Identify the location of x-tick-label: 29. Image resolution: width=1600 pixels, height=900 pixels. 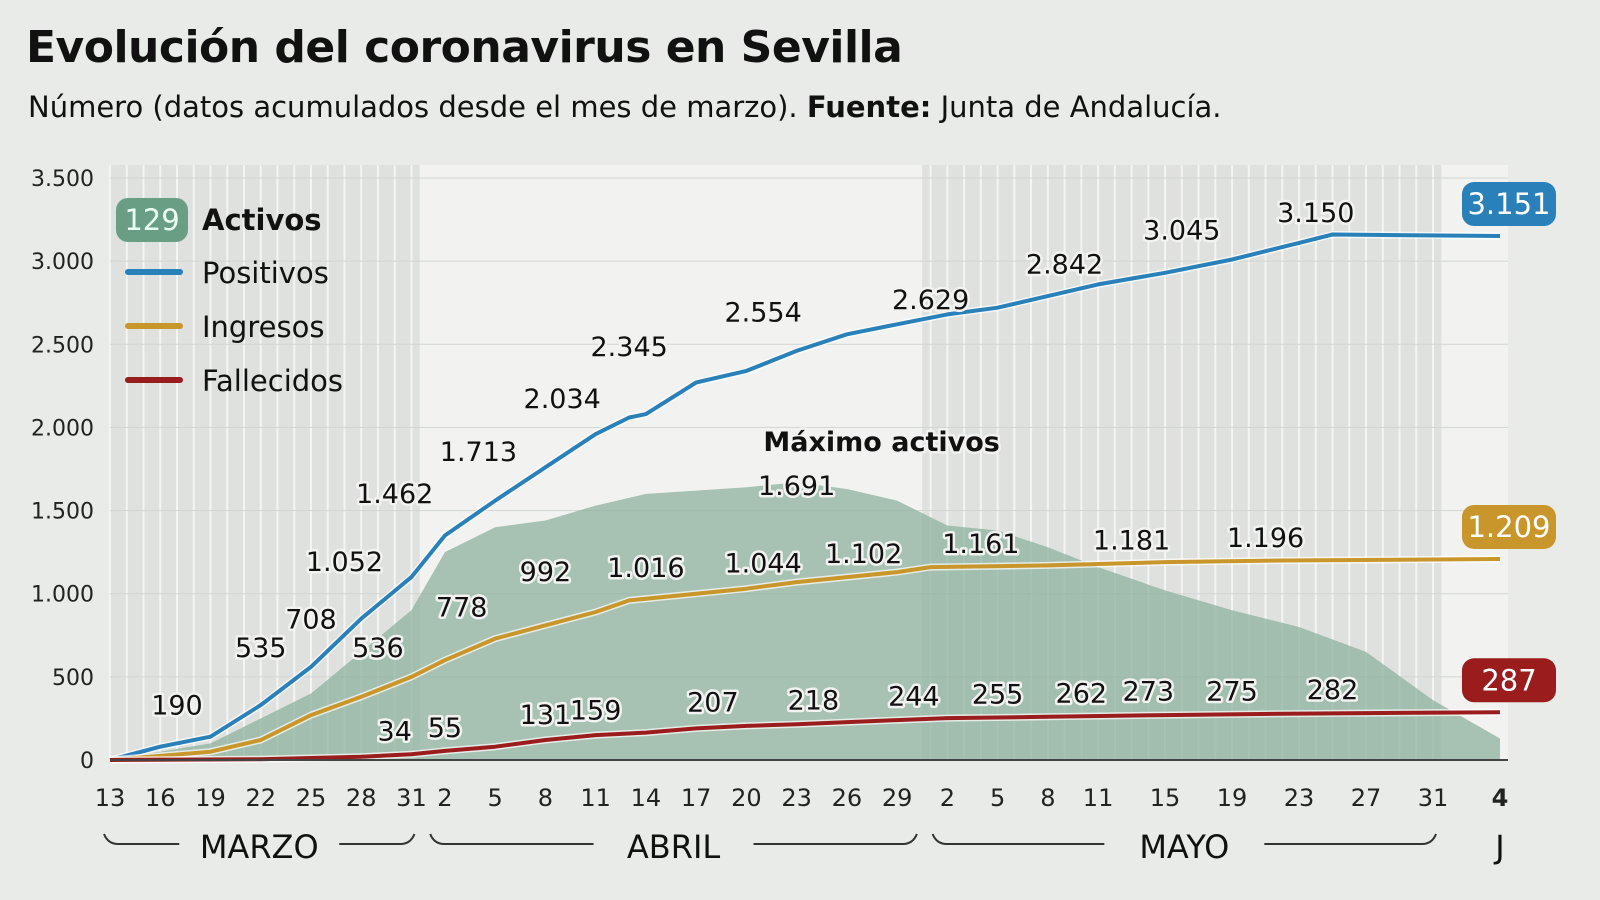
(897, 798).